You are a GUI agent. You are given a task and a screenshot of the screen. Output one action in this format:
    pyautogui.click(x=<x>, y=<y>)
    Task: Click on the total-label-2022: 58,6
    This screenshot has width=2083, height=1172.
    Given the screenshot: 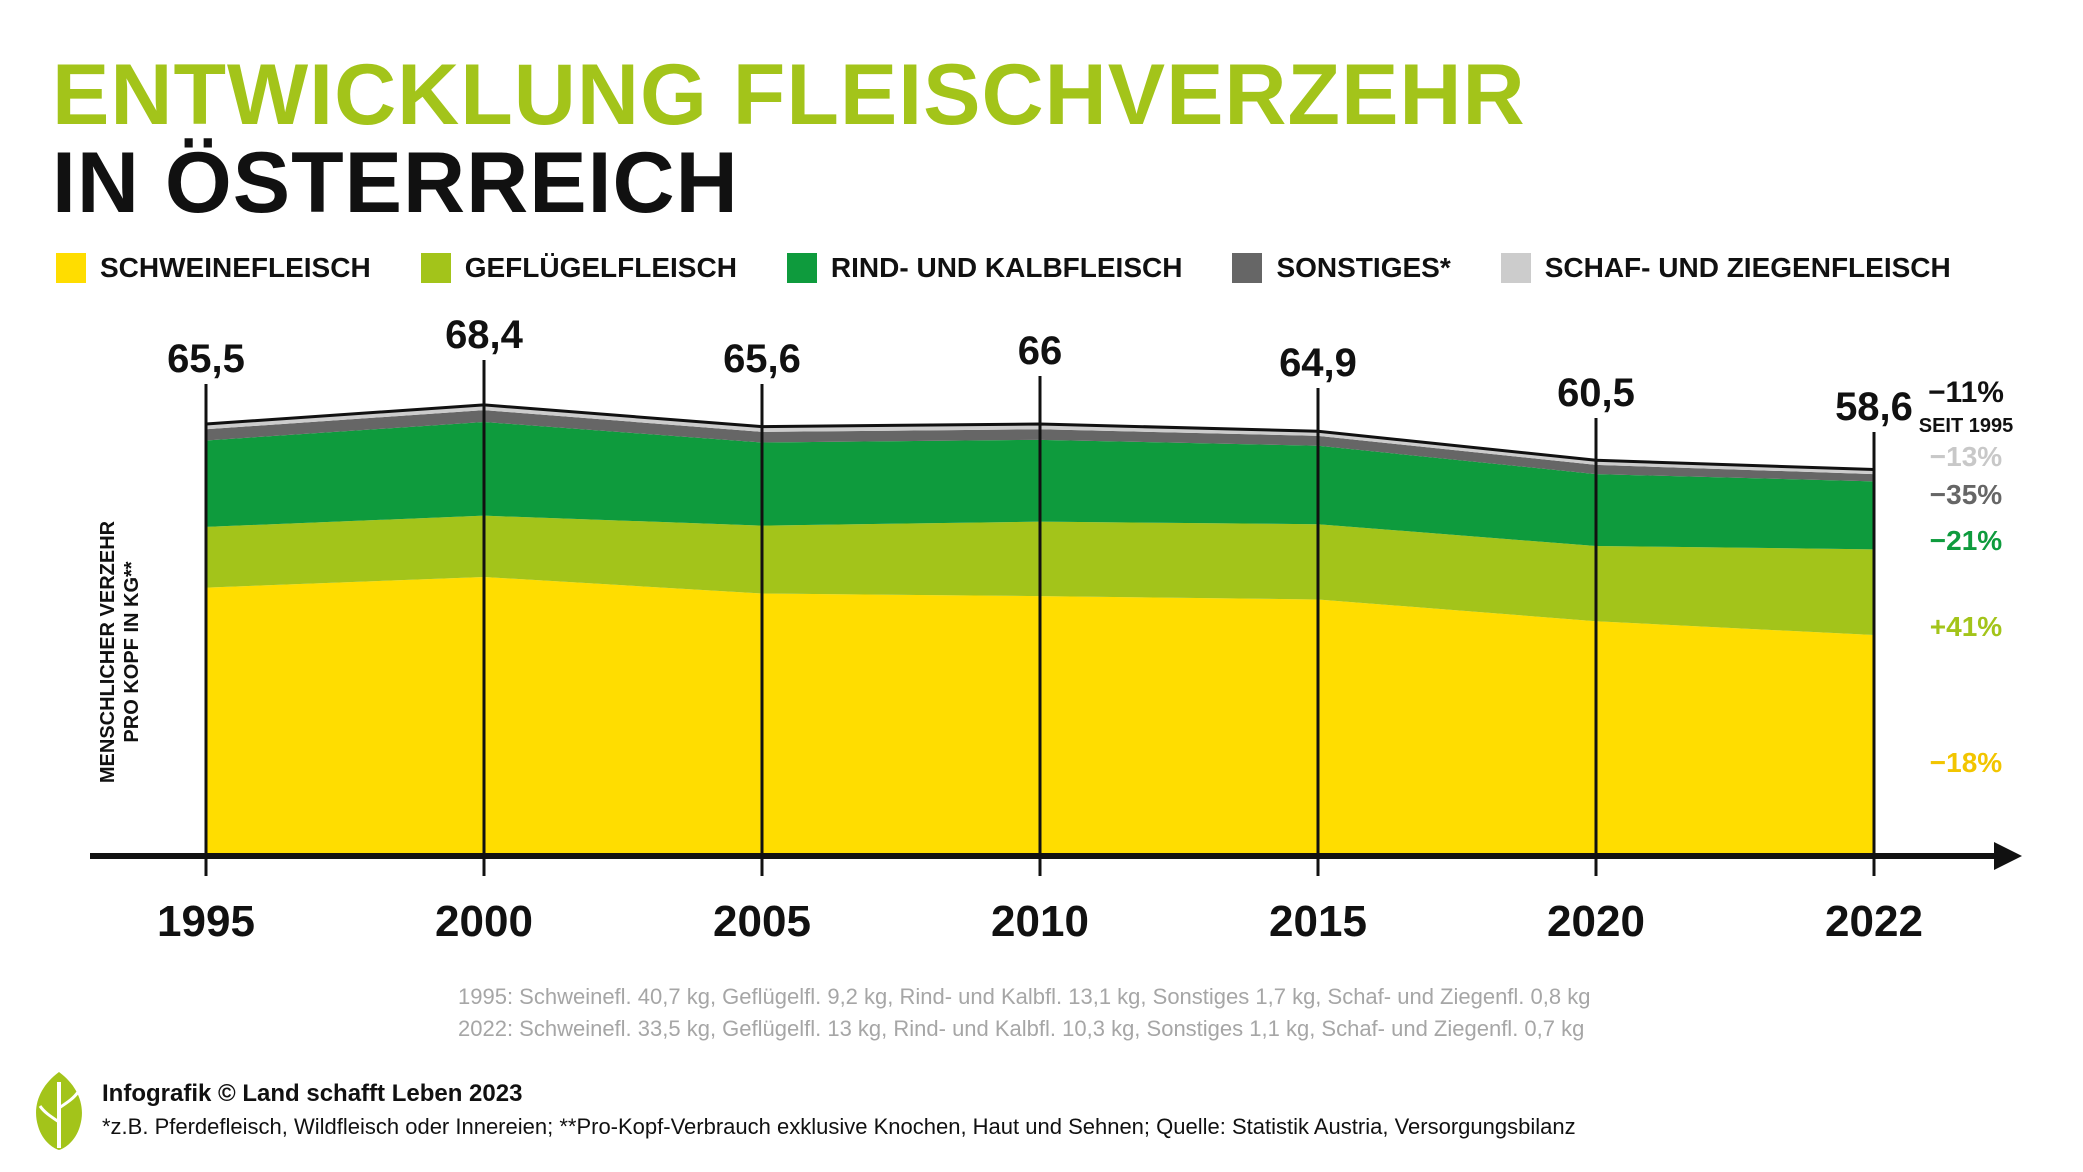 What is the action you would take?
    pyautogui.click(x=1874, y=407)
    